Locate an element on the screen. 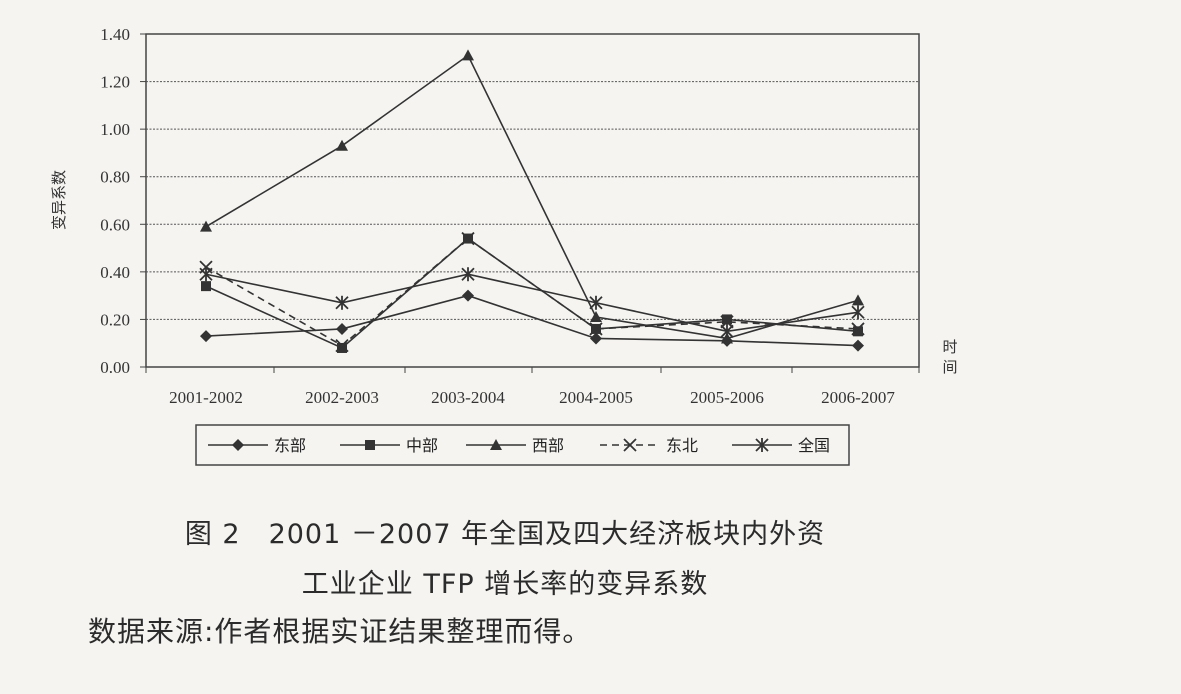 The height and width of the screenshot is (694, 1181). x-tick-label: 2001-2002 is located at coordinates (206, 397).